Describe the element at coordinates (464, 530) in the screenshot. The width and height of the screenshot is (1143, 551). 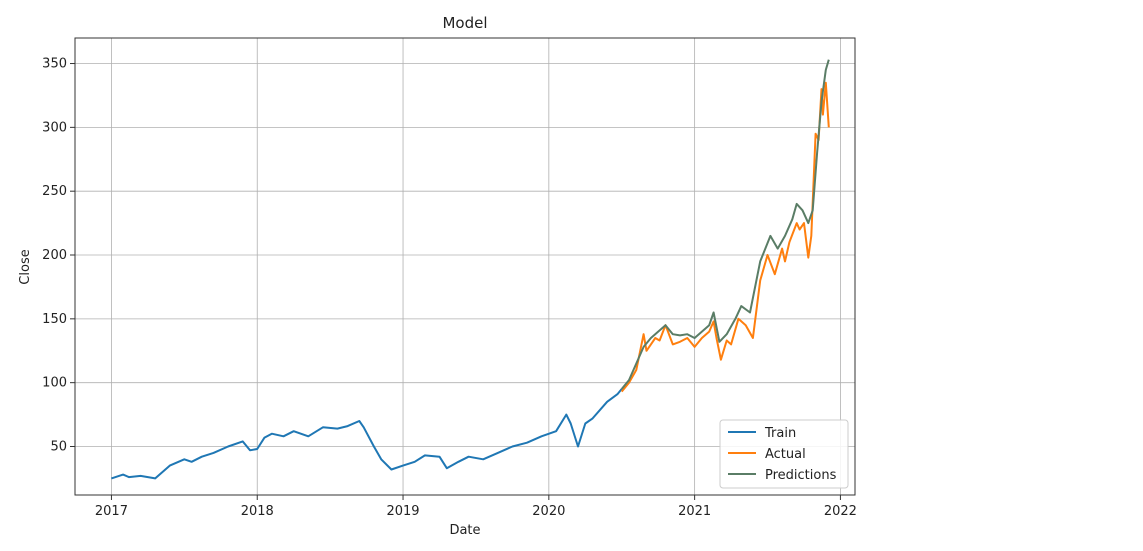
I see `x-axis-label: Date` at that location.